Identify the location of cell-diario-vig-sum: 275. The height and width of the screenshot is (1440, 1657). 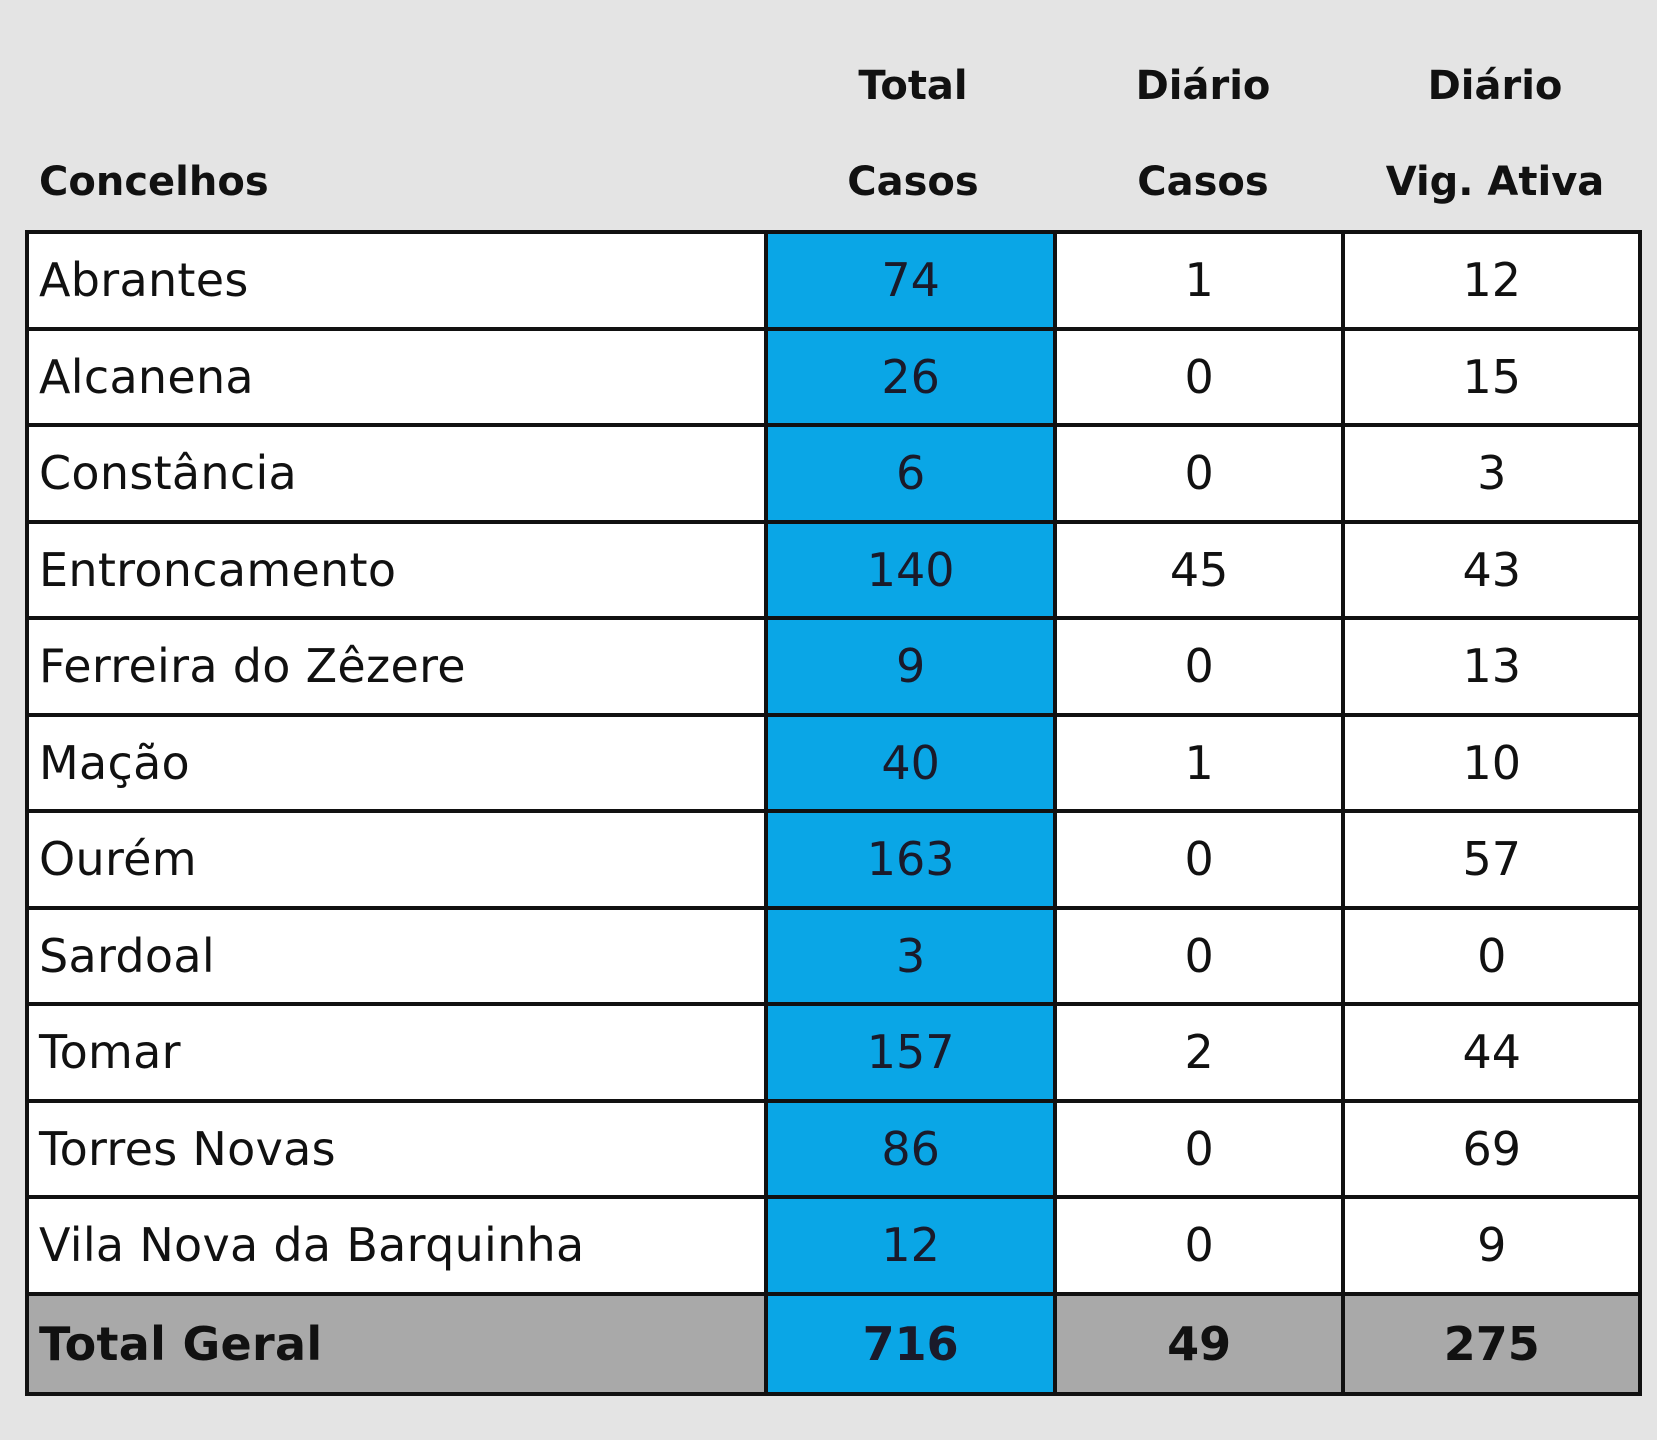
(1491, 1343).